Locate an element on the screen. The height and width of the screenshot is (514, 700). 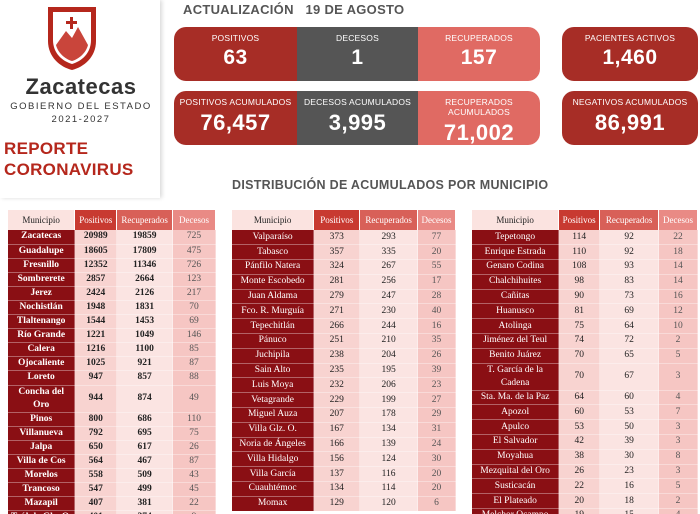
cell-recuperados: 23 is located at coordinates (629, 472).